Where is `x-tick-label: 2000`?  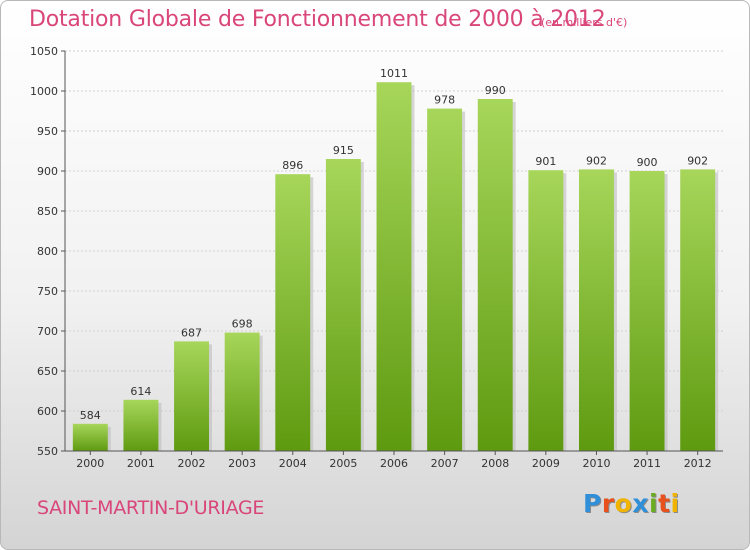
x-tick-label: 2000 is located at coordinates (90, 463).